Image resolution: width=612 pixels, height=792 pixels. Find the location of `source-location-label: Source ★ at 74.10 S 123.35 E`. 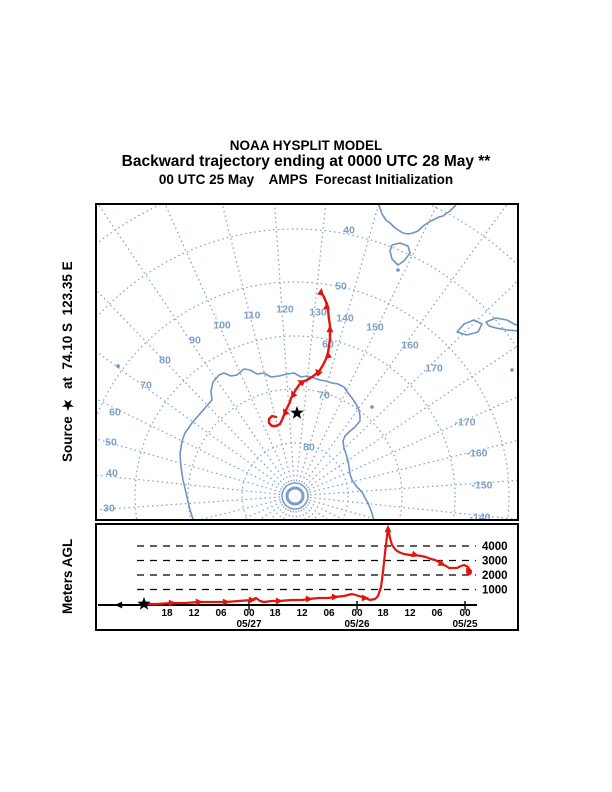

source-location-label: Source ★ at 74.10 S 123.35 E is located at coordinates (67, 362).